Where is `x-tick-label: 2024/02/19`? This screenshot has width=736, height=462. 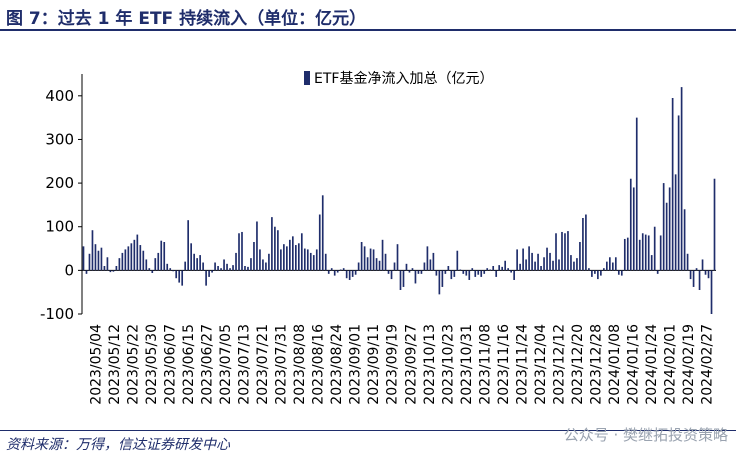 x-tick-label: 2024/02/19 is located at coordinates (689, 364).